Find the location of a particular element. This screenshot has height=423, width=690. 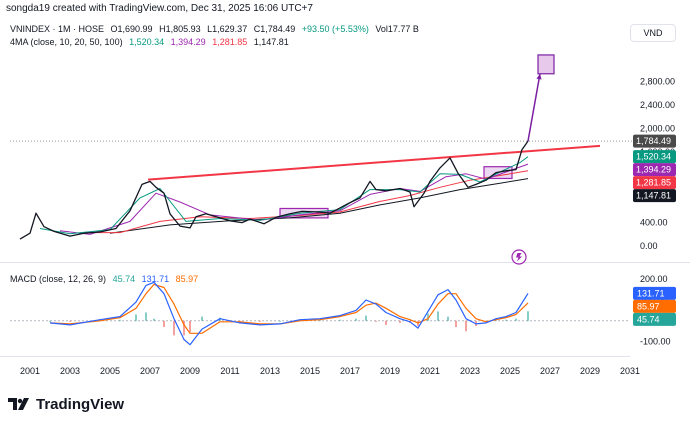

macd-line-value: 131.71 is located at coordinates (155, 279).